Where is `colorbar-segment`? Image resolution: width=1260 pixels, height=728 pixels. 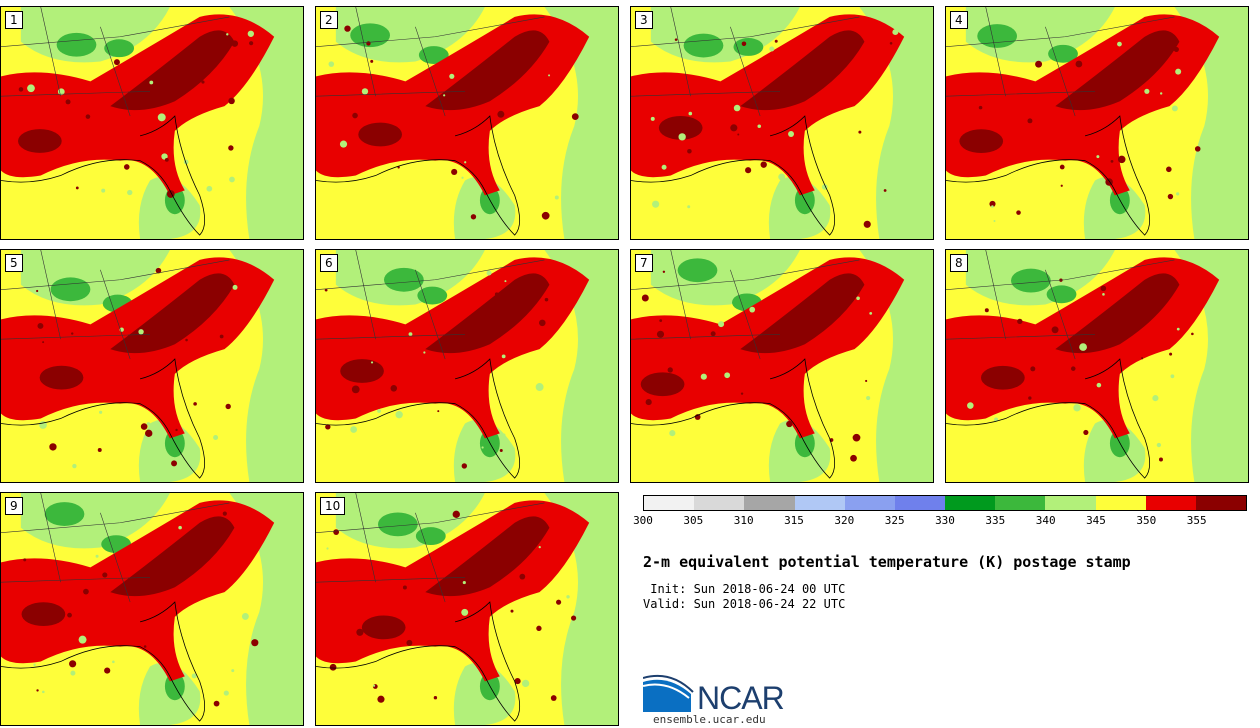 colorbar-segment is located at coordinates (769, 503).